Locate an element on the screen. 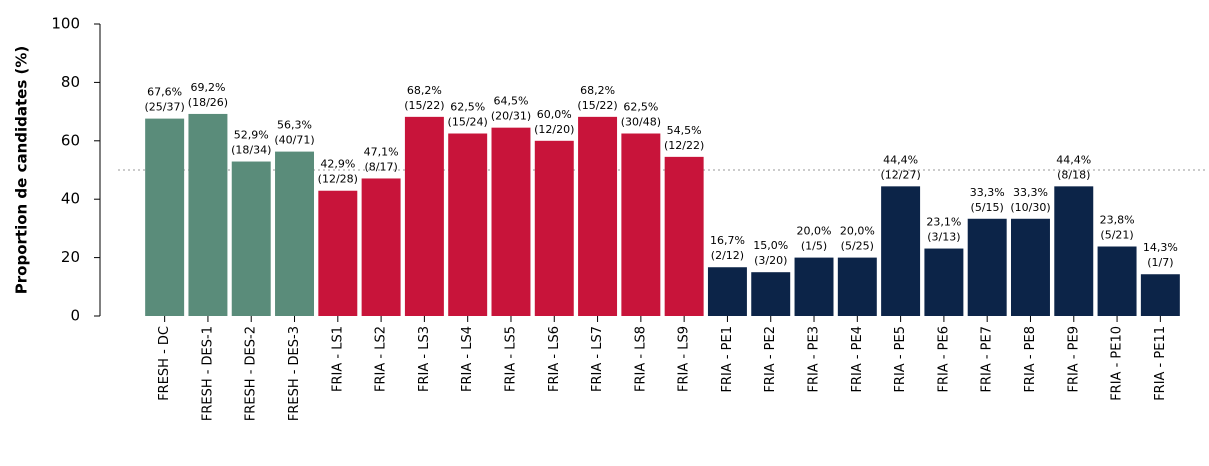  data-label: 15,0% is located at coordinates (770, 245).